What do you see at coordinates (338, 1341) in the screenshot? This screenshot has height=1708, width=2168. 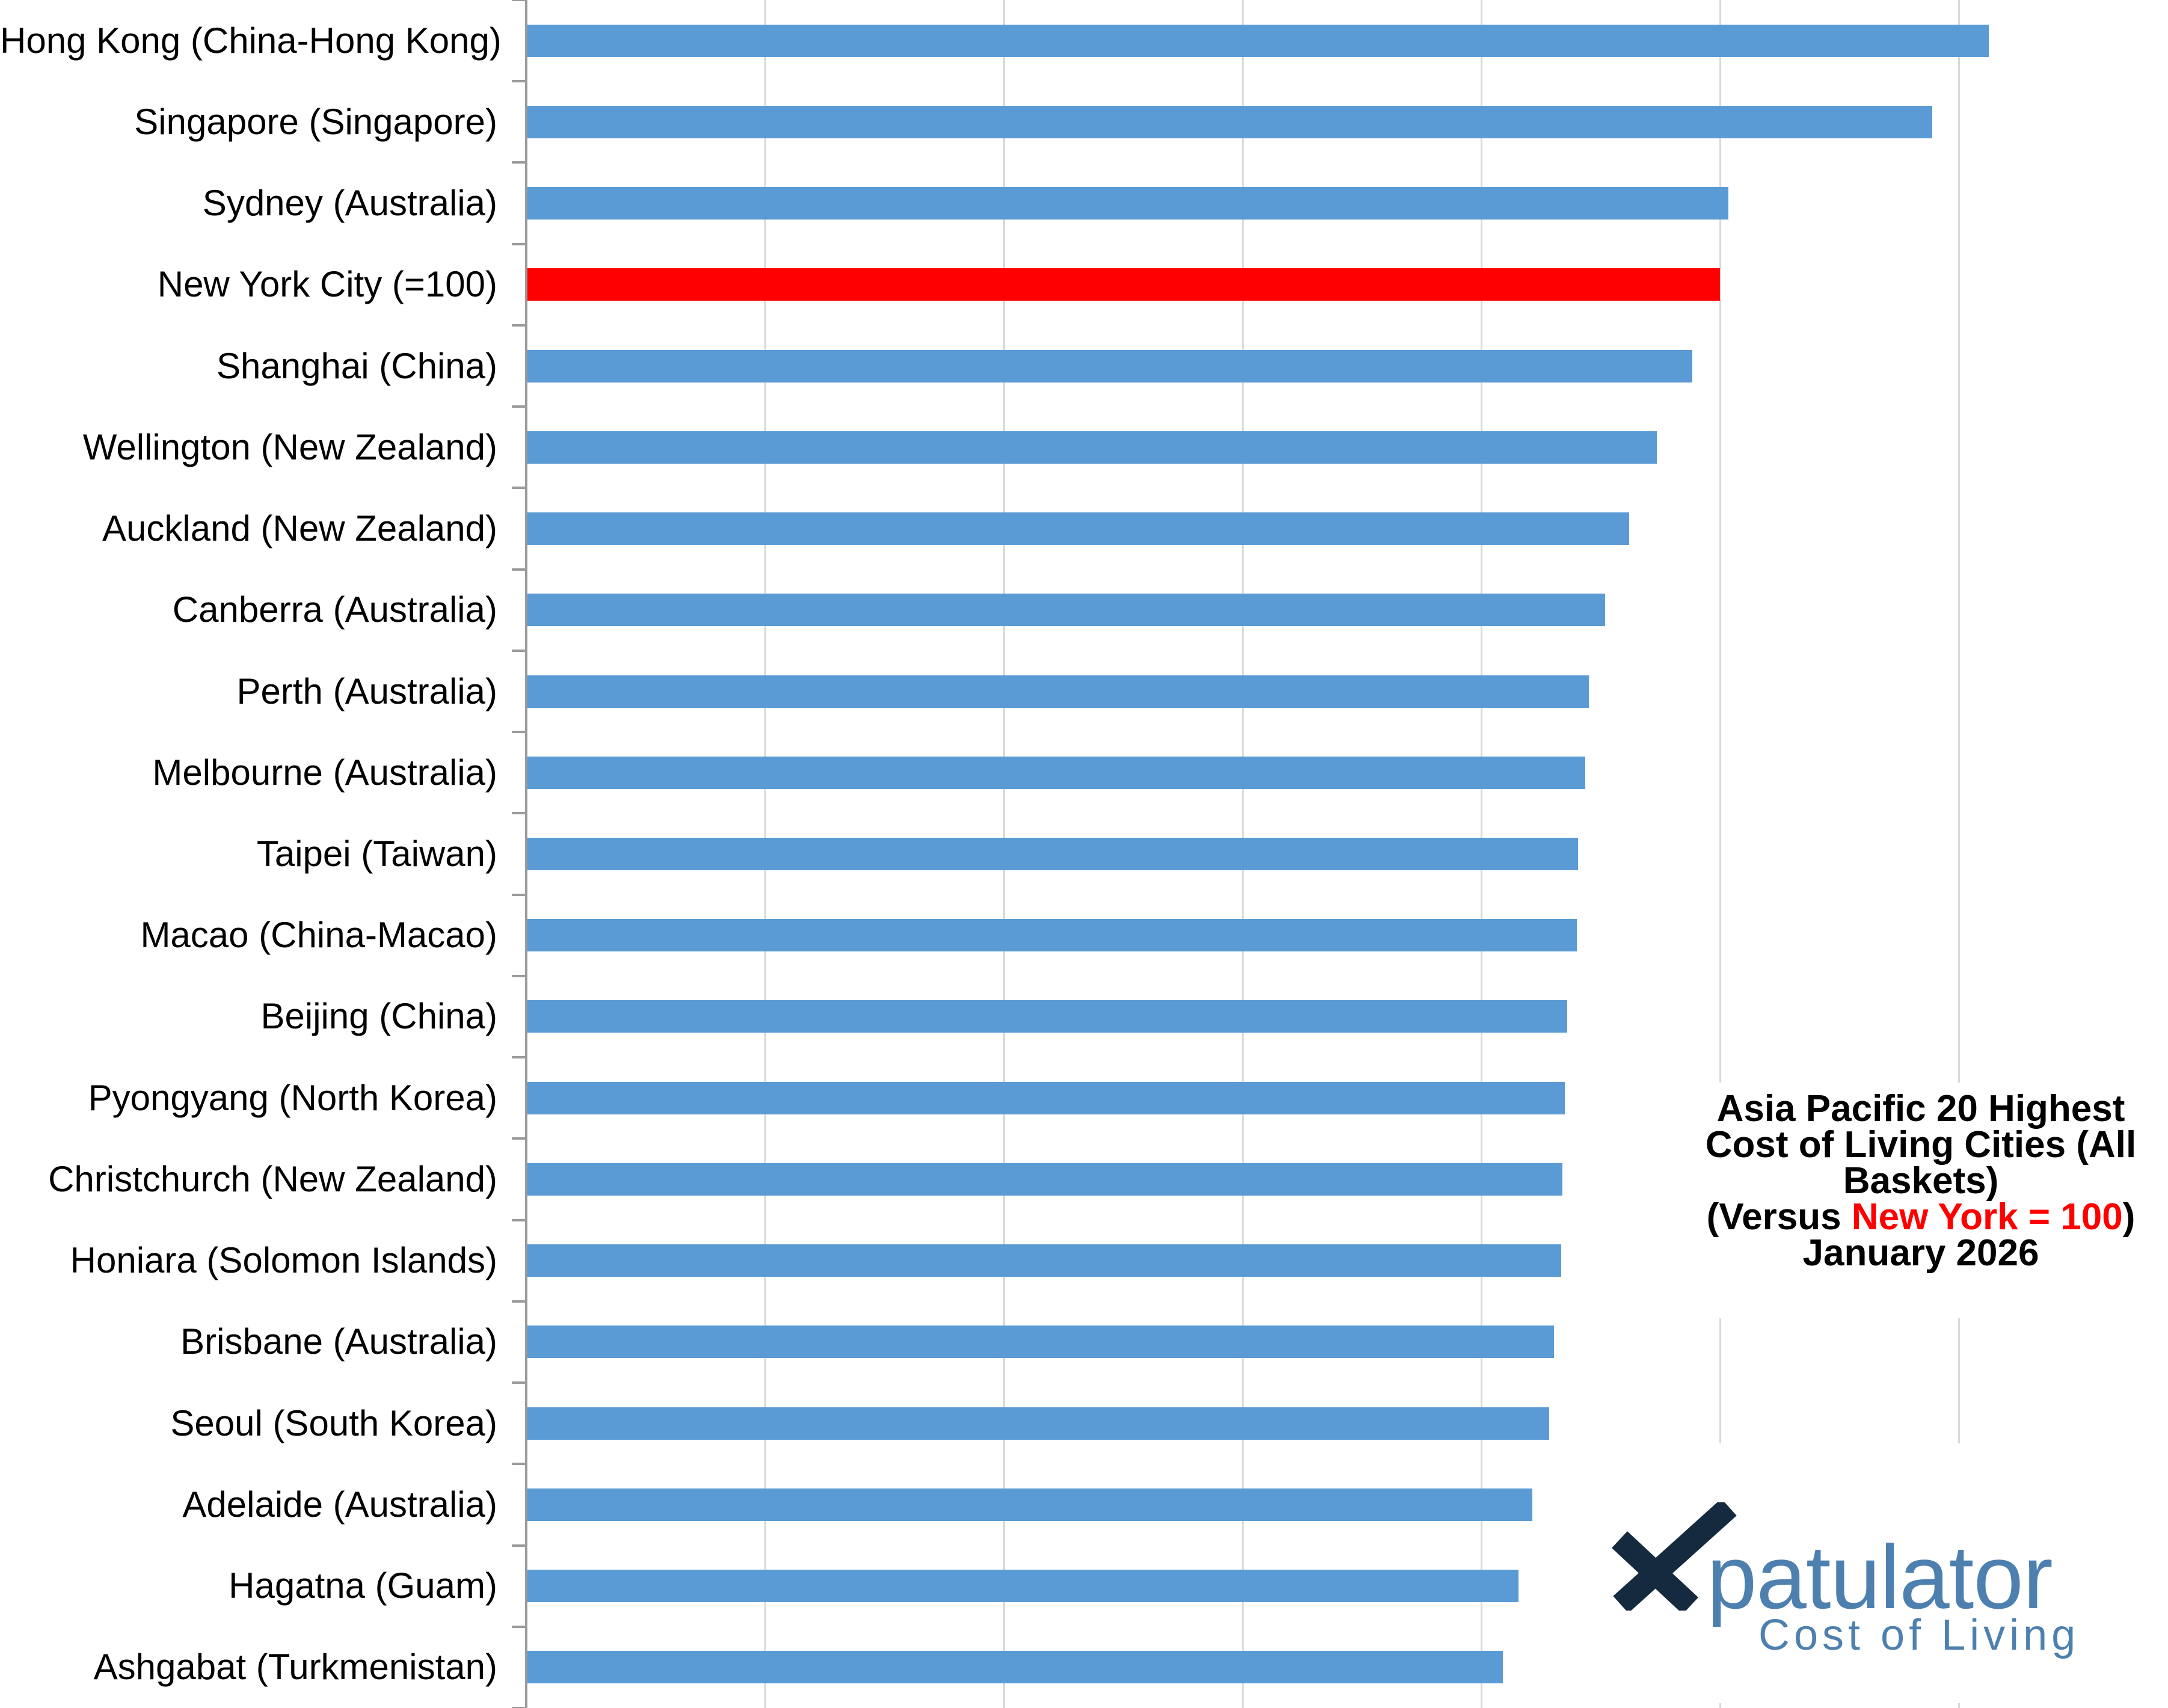 I see `category-label: Brisbane (Australia)` at bounding box center [338, 1341].